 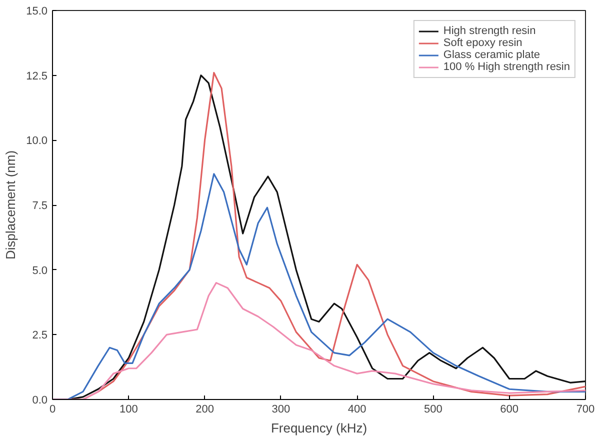 I want to click on legend-label: 100 % High strength resin, so click(x=506, y=67).